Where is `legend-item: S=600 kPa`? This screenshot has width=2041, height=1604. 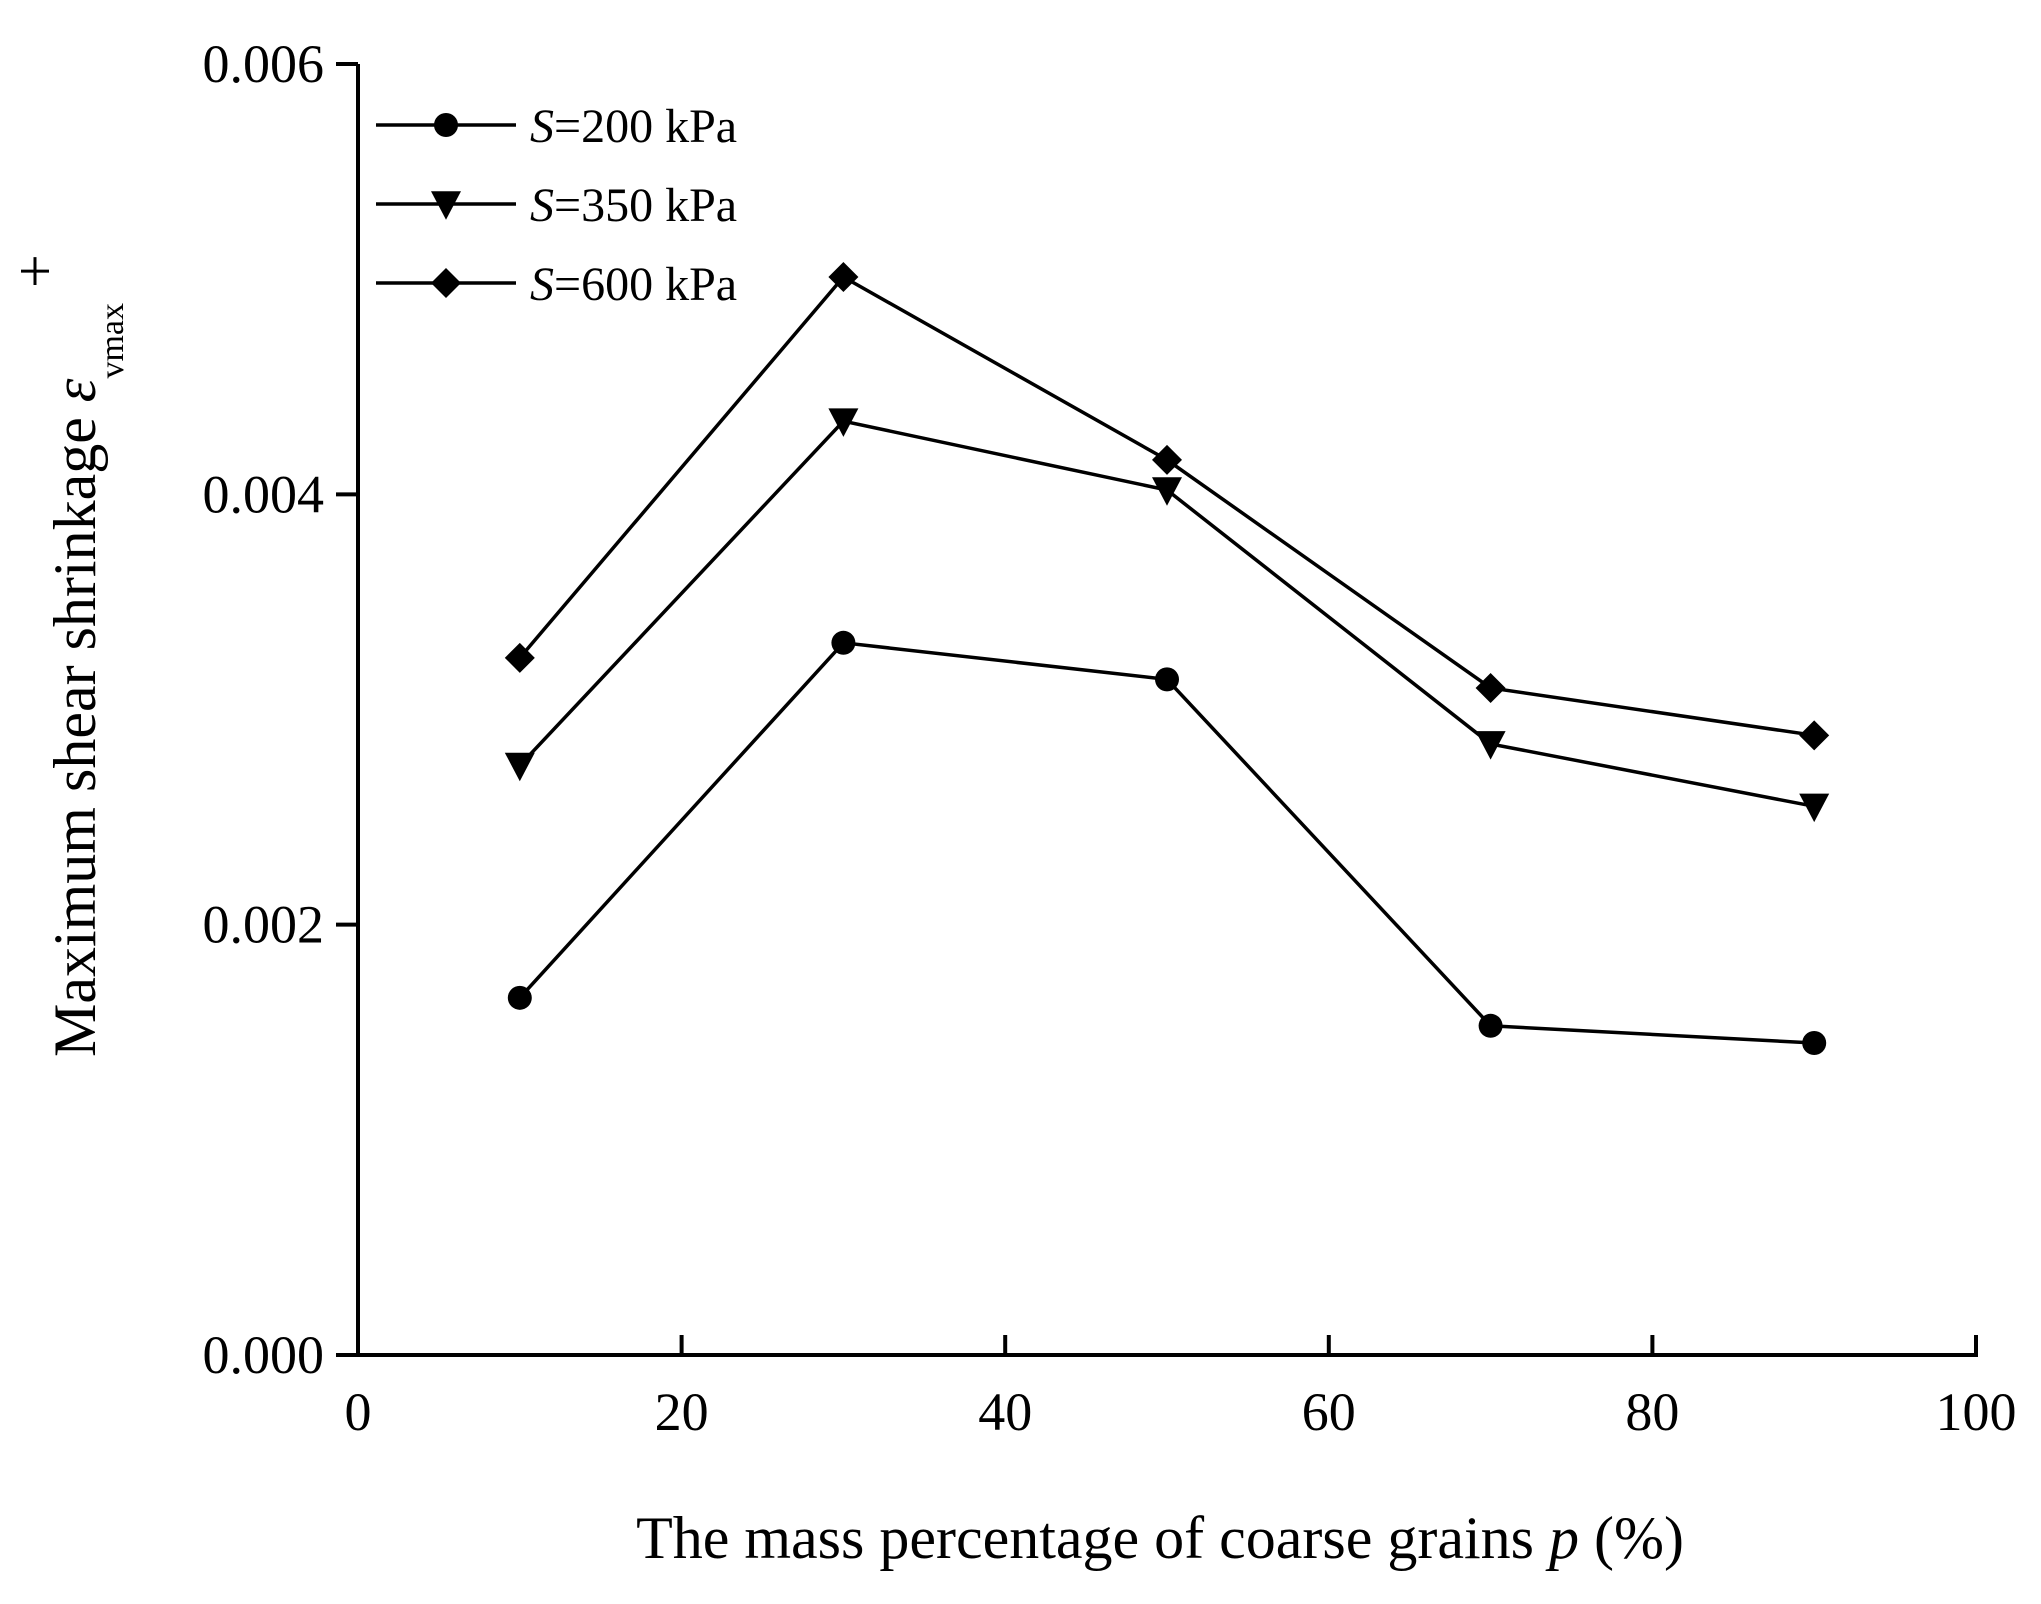
legend-item: S=600 kPa is located at coordinates (556, 284).